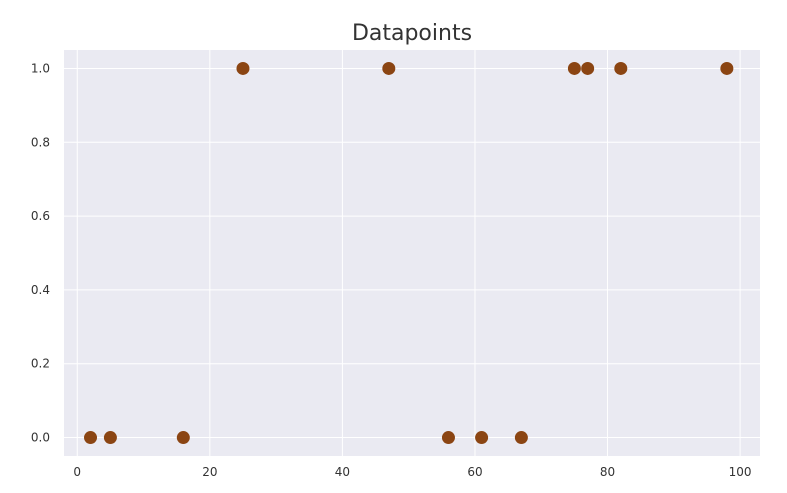 Image resolution: width=787 pixels, height=493 pixels. What do you see at coordinates (40, 364) in the screenshot?
I see `y-tick-label: 0.2` at bounding box center [40, 364].